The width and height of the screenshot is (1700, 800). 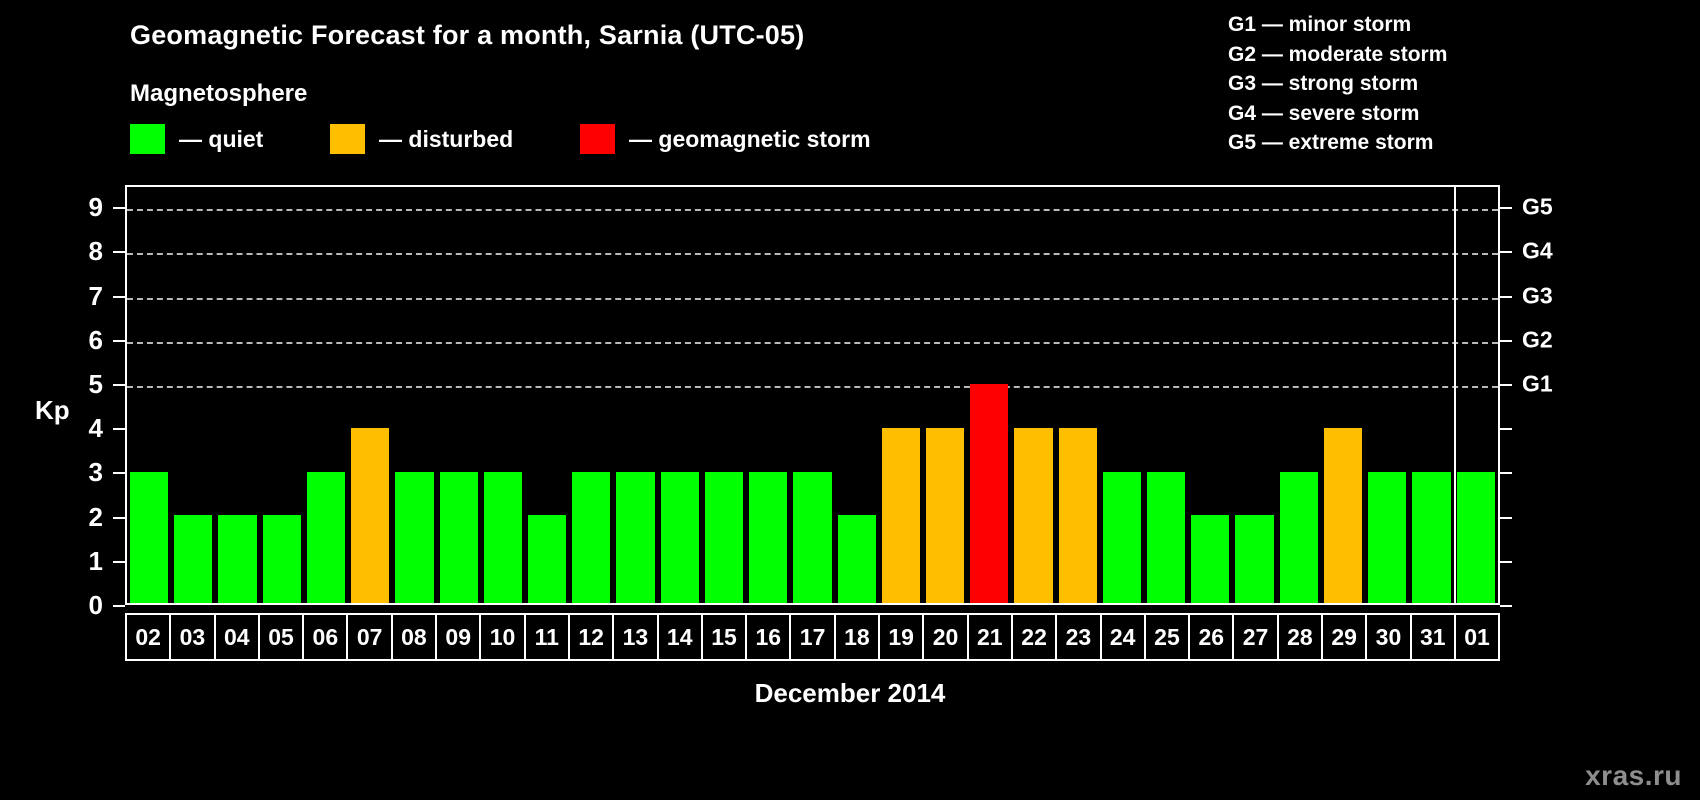 What do you see at coordinates (725, 637) in the screenshot?
I see `date-label-15: 15` at bounding box center [725, 637].